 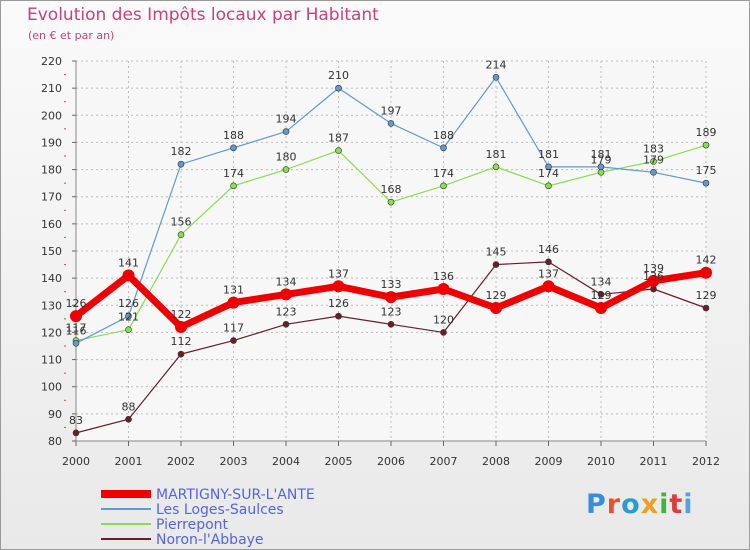 I want to click on x-tick-label: 2005, so click(x=339, y=461).